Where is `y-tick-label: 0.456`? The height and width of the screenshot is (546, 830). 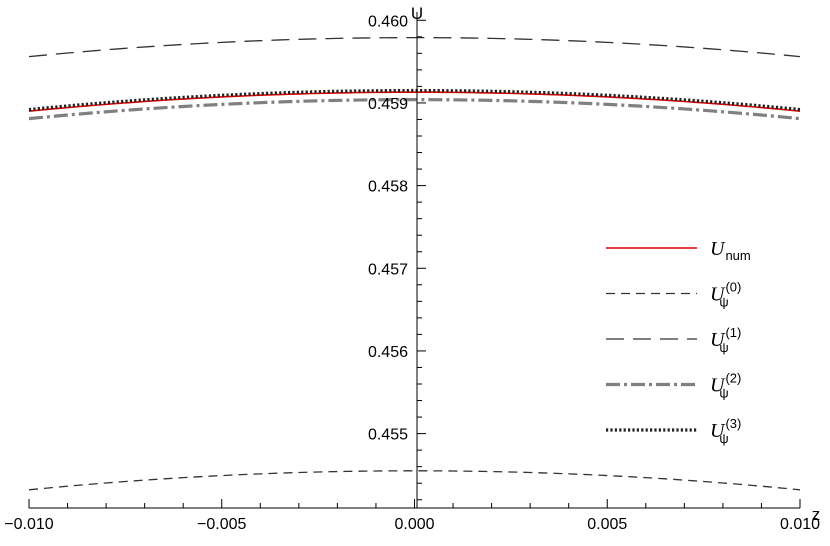 y-tick-label: 0.456 is located at coordinates (388, 352).